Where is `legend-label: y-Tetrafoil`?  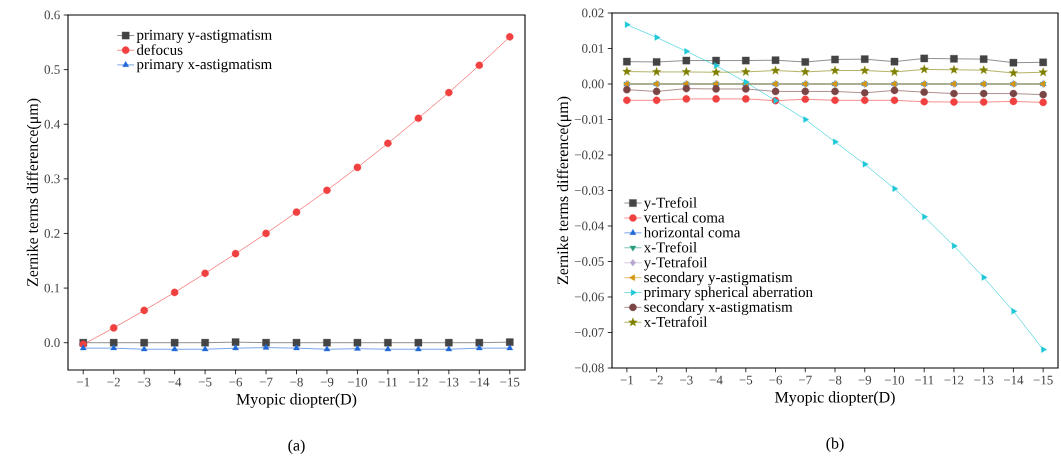
legend-label: y-Tetrafoil is located at coordinates (675, 263).